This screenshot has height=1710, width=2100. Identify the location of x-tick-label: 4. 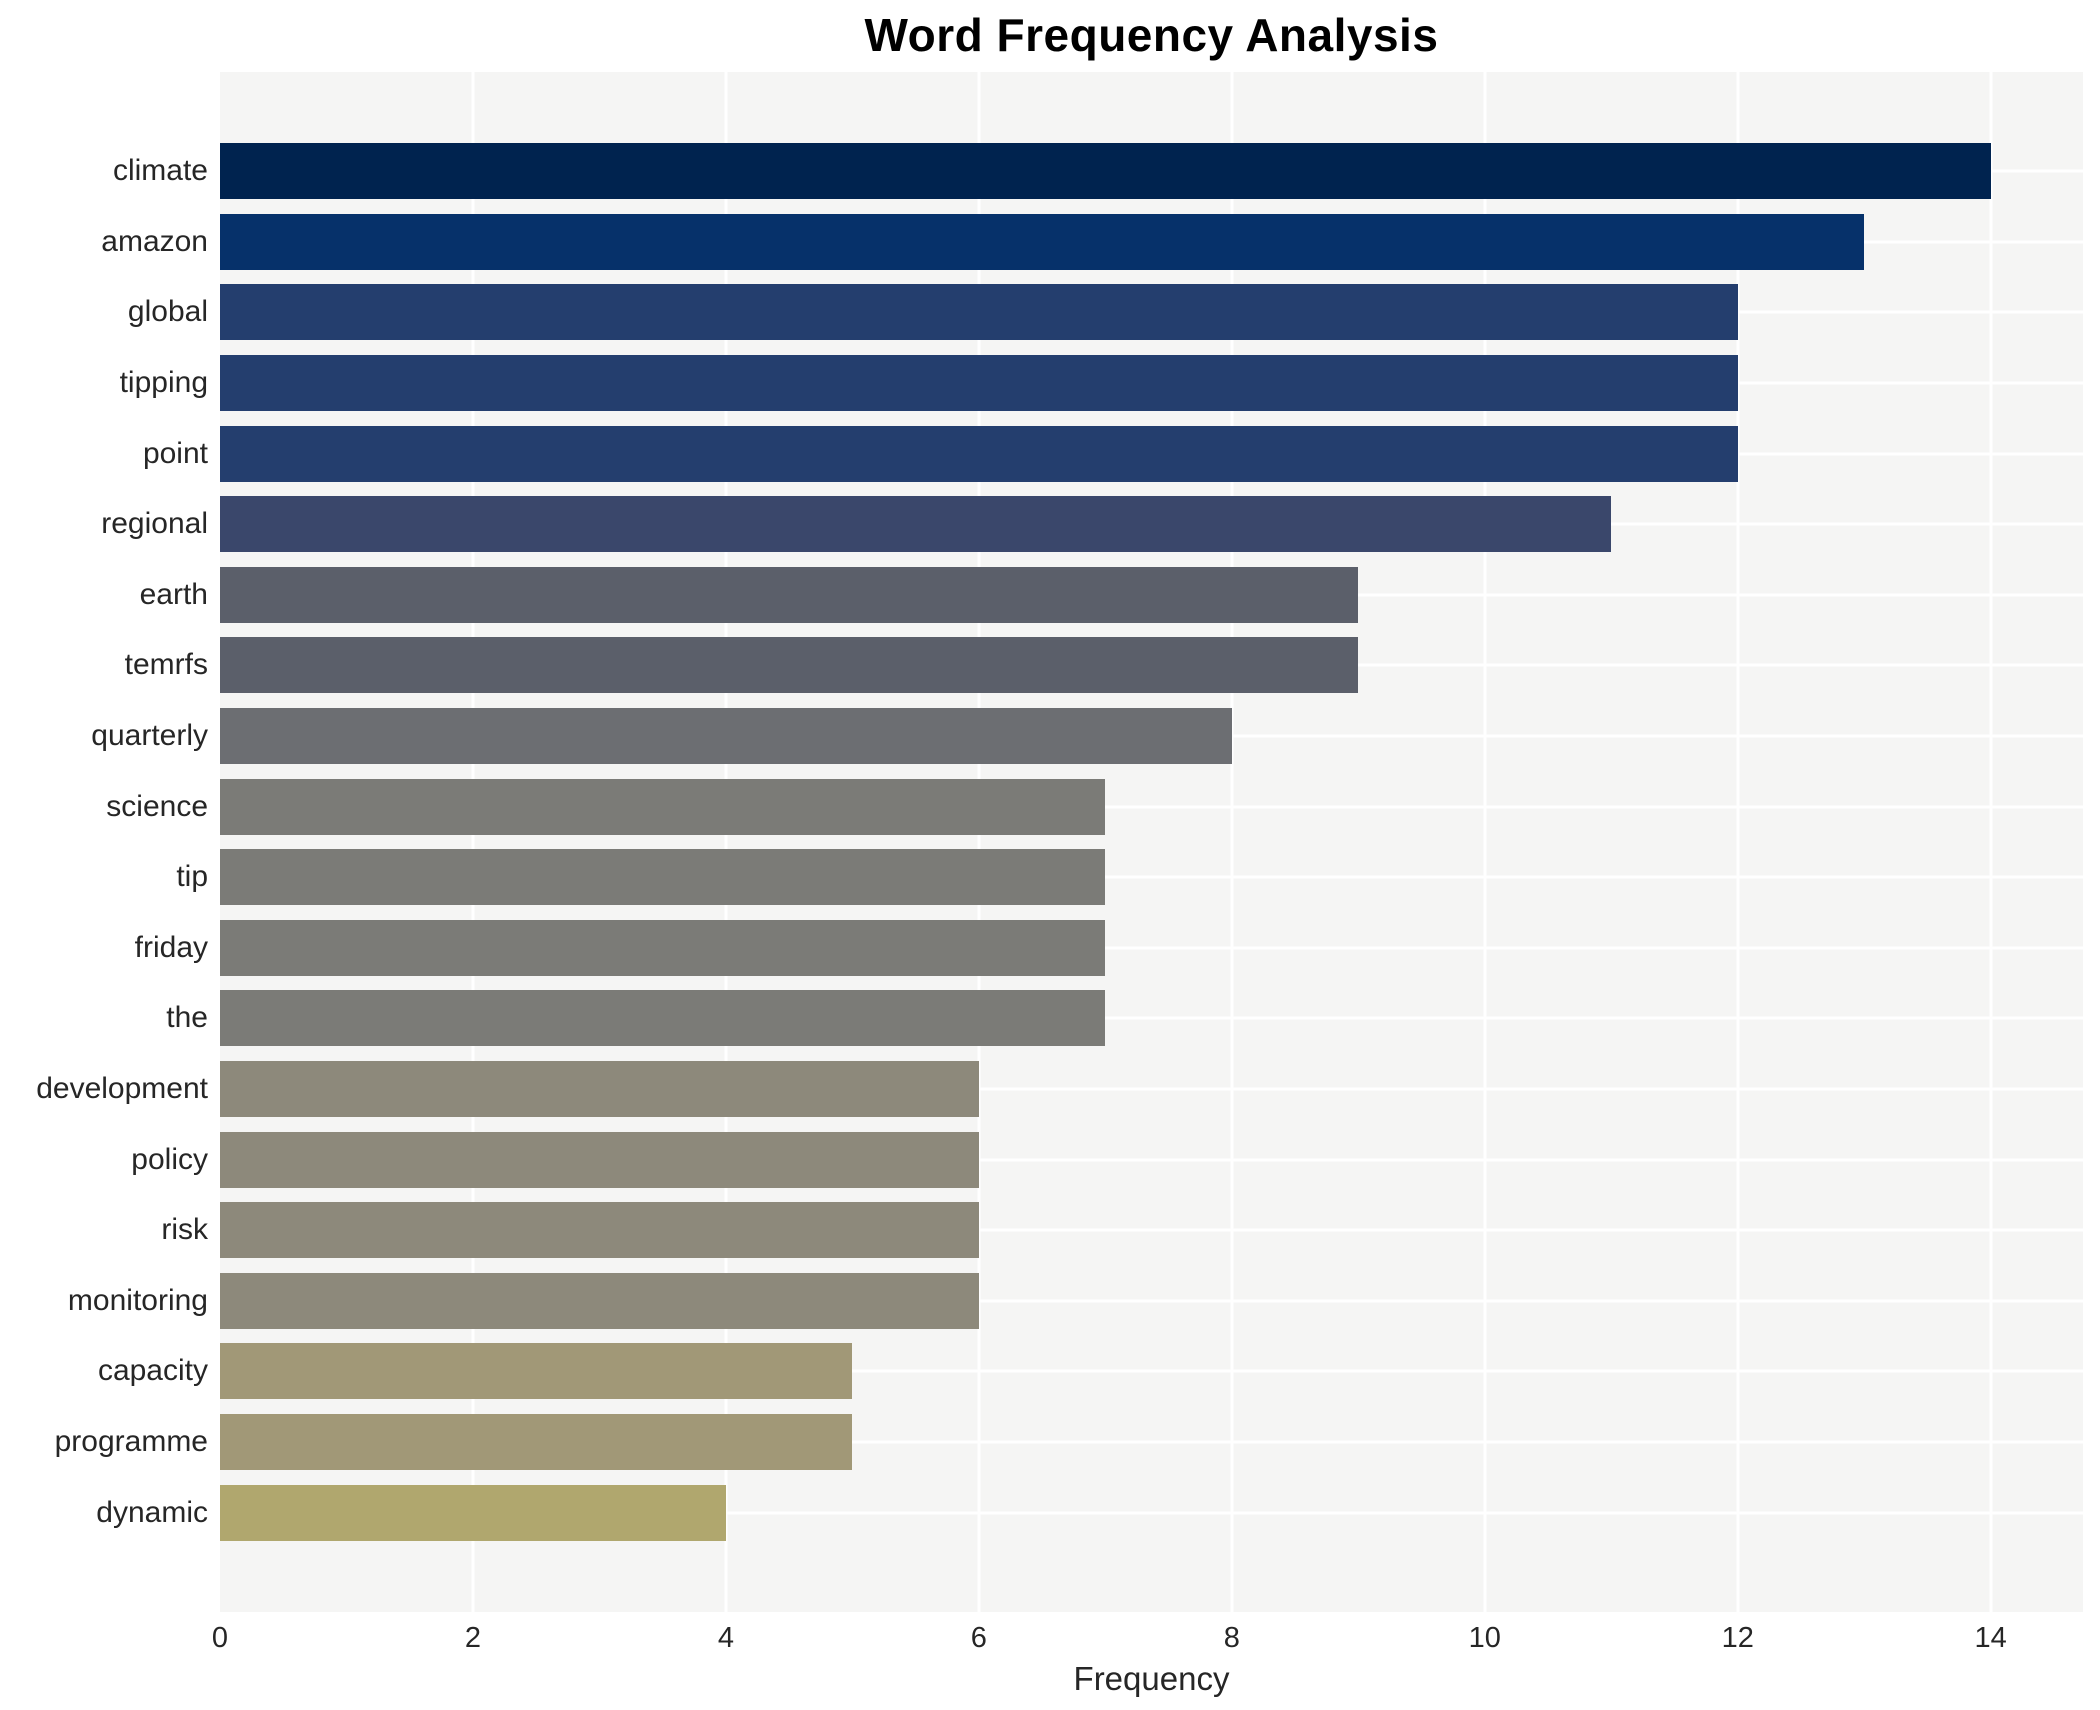
(725, 1638).